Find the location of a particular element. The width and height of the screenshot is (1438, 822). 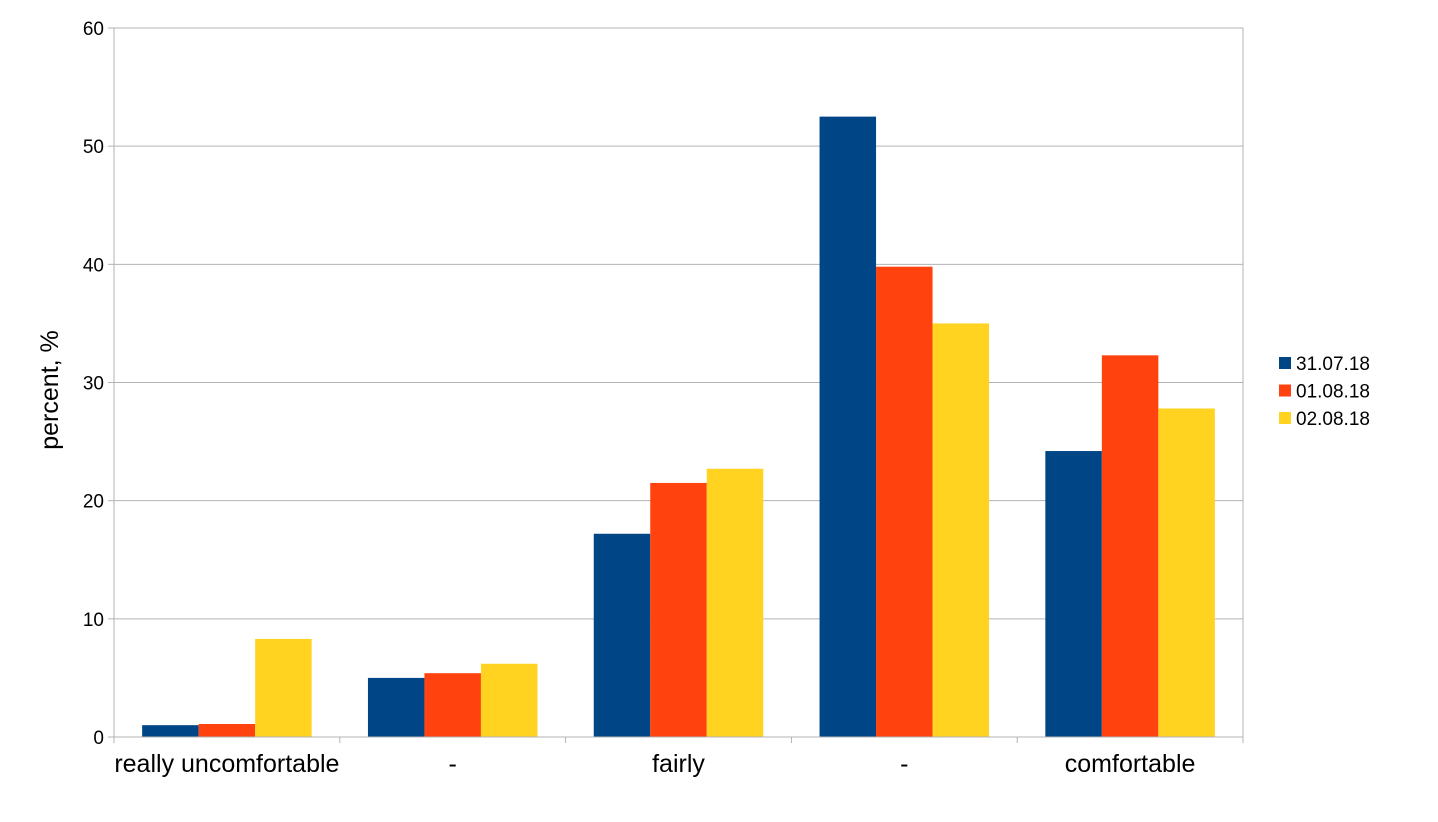

x-category-labels: really uncomfortable - fairly - comfortable is located at coordinates (654, 764).